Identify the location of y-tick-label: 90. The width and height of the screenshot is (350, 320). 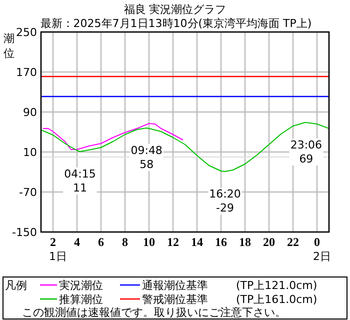
(30, 112).